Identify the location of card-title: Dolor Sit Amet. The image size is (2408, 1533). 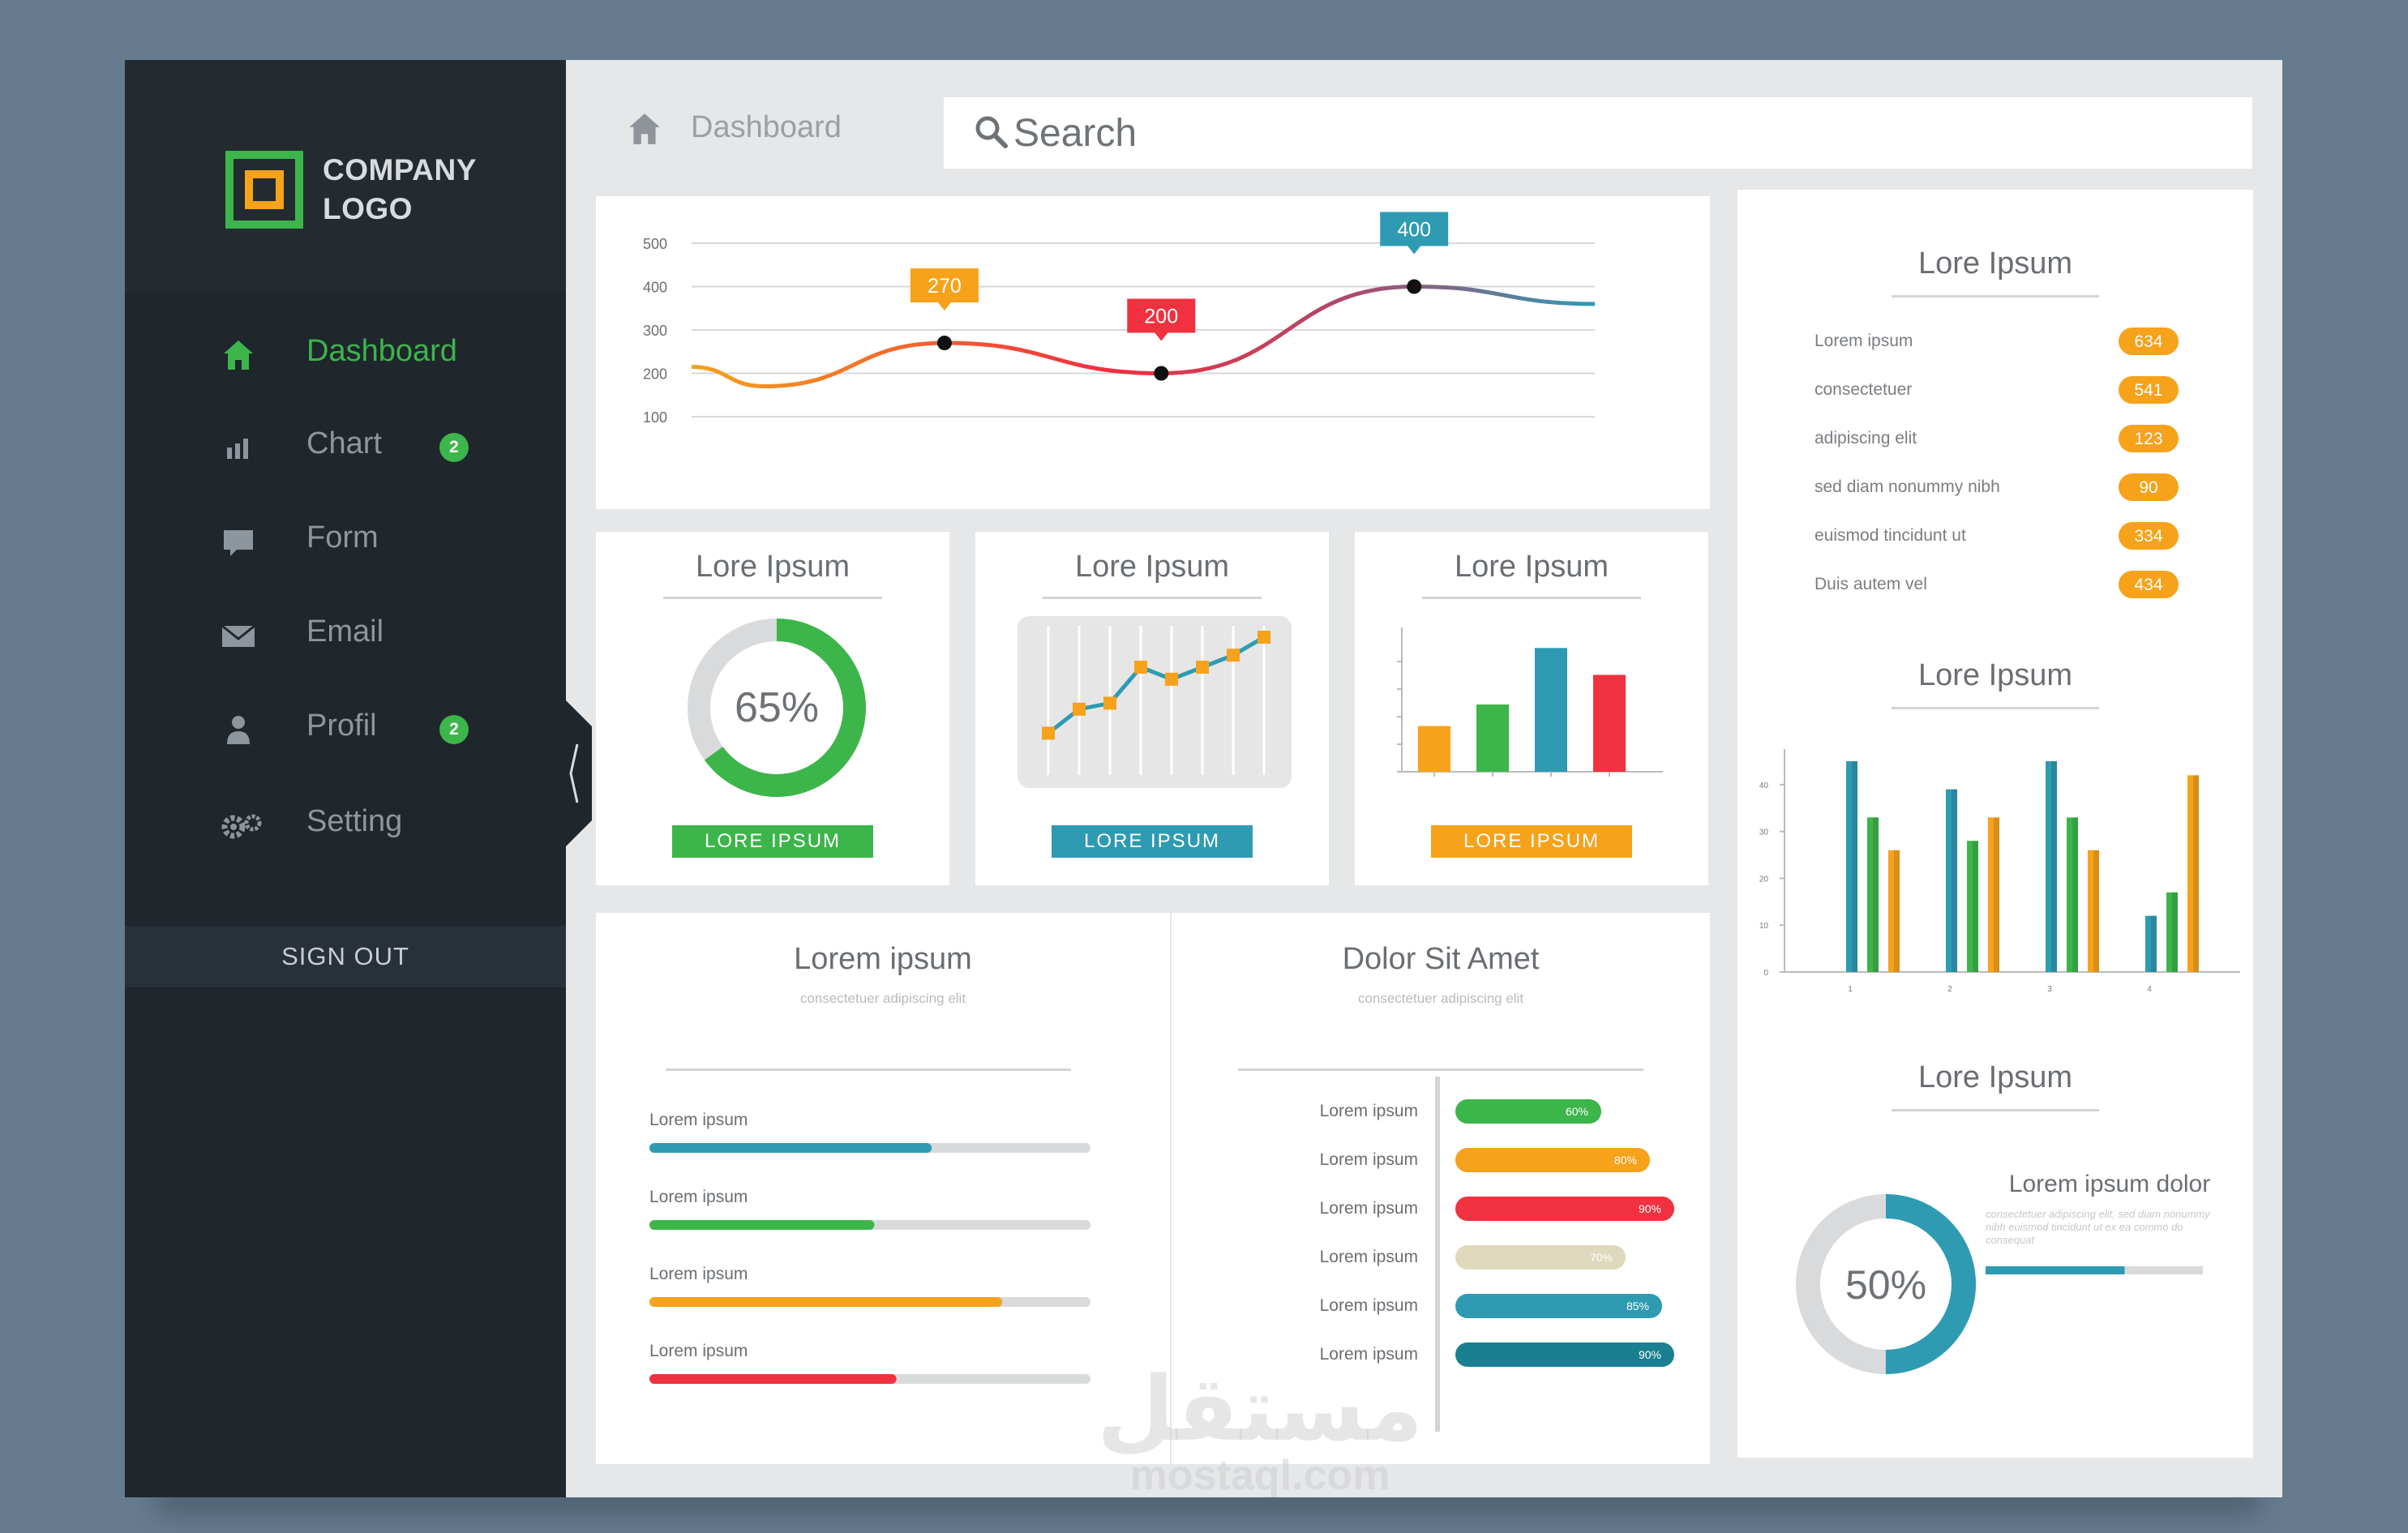
(1441, 959).